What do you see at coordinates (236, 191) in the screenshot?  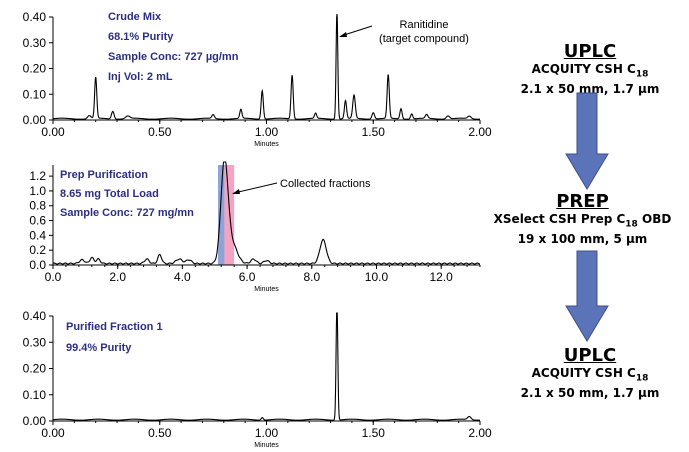 I see `panel2-annotation-arrowhead` at bounding box center [236, 191].